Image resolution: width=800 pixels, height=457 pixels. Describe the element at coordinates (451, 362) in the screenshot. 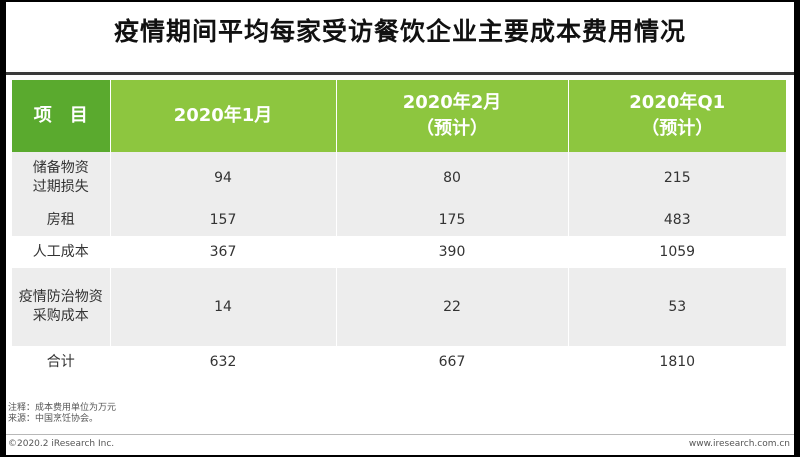

I see `cell-feb: 667` at that location.